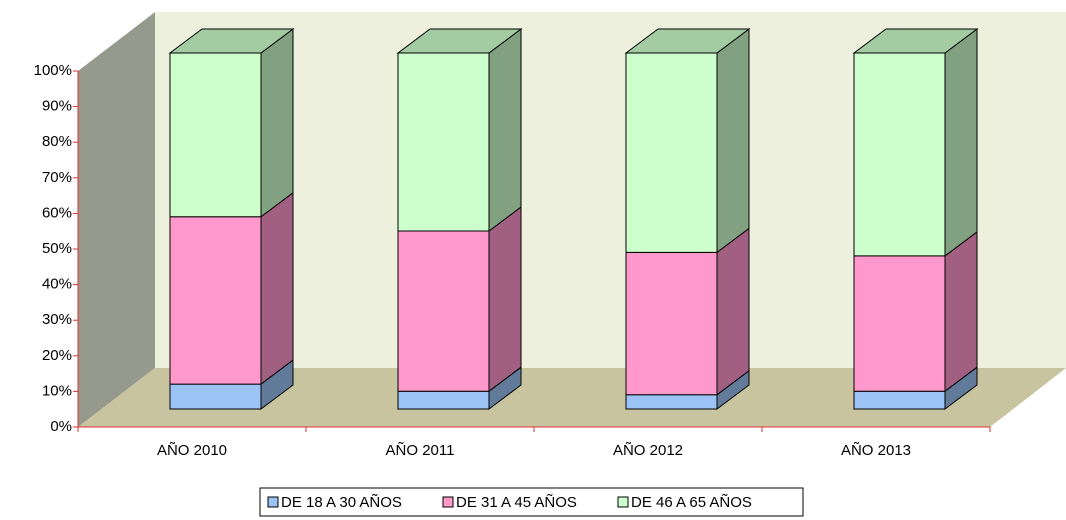 The height and width of the screenshot is (520, 1066). Describe the element at coordinates (57, 319) in the screenshot. I see `y-tick-label: 30%` at that location.